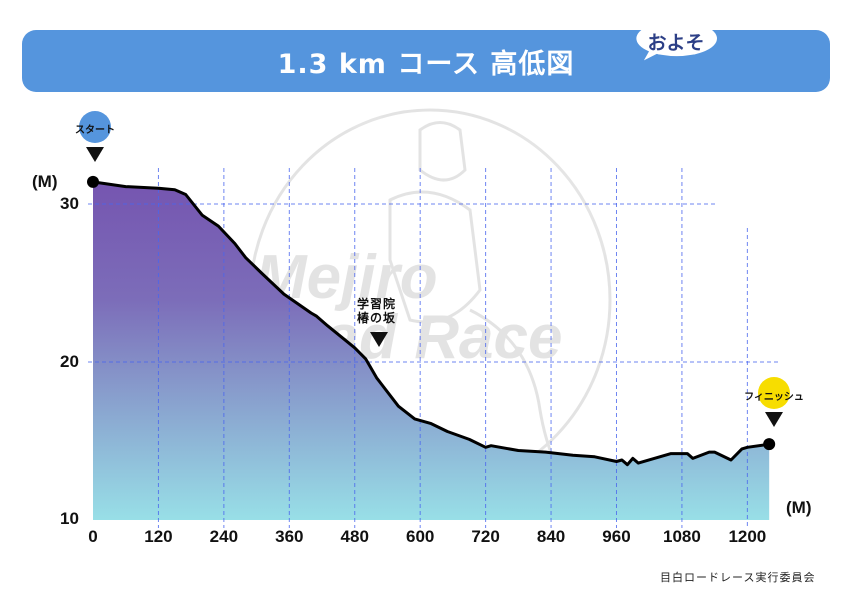  What do you see at coordinates (551, 536) in the screenshot?
I see `x-tick-840: 840` at bounding box center [551, 536].